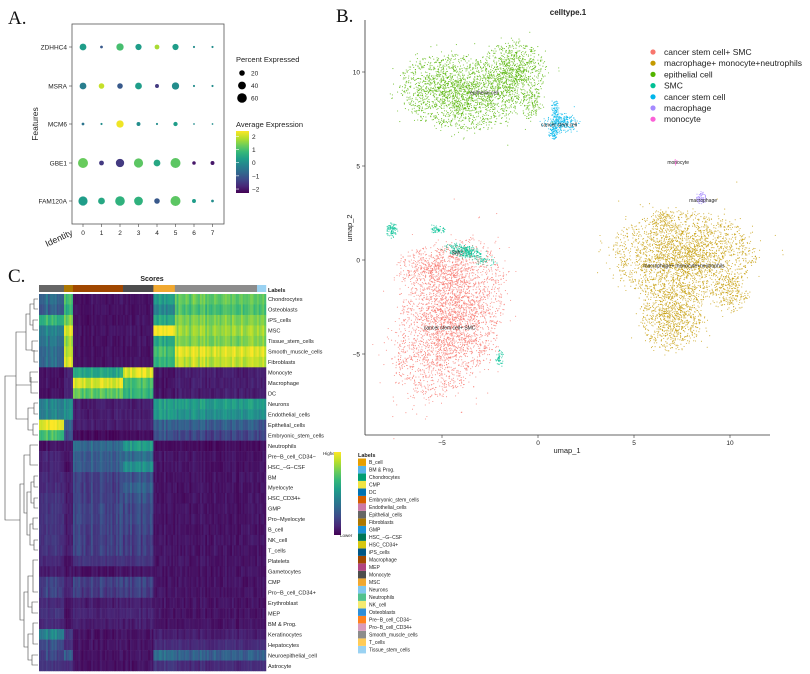 The width and height of the screenshot is (810, 674). Describe the element at coordinates (254, 163) in the screenshot. I see `color-legend-label: 0` at that location.